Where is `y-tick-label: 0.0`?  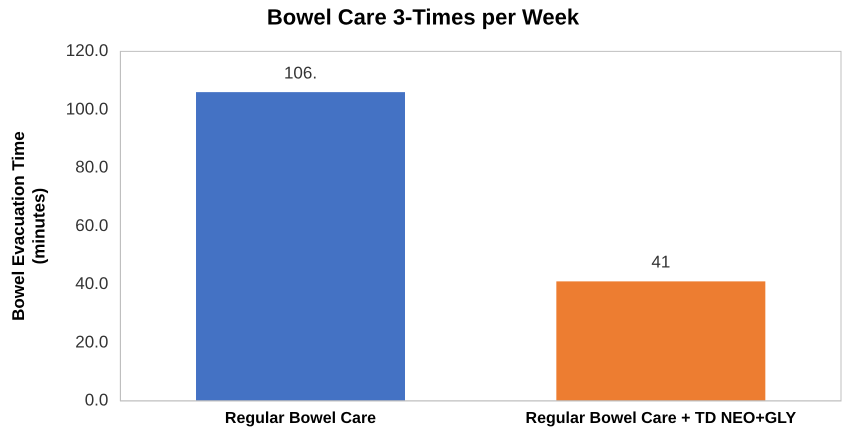 y-tick-label: 0.0 is located at coordinates (96, 400).